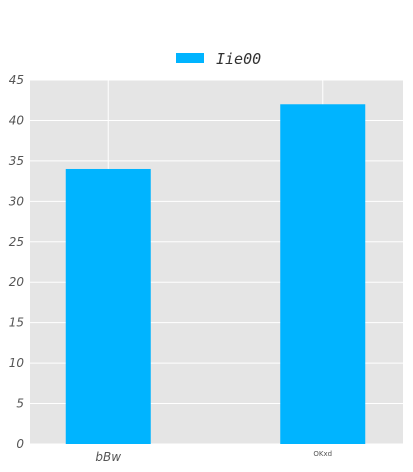  What do you see at coordinates (108, 457) in the screenshot?
I see `x-tick-label: bBw` at bounding box center [108, 457].